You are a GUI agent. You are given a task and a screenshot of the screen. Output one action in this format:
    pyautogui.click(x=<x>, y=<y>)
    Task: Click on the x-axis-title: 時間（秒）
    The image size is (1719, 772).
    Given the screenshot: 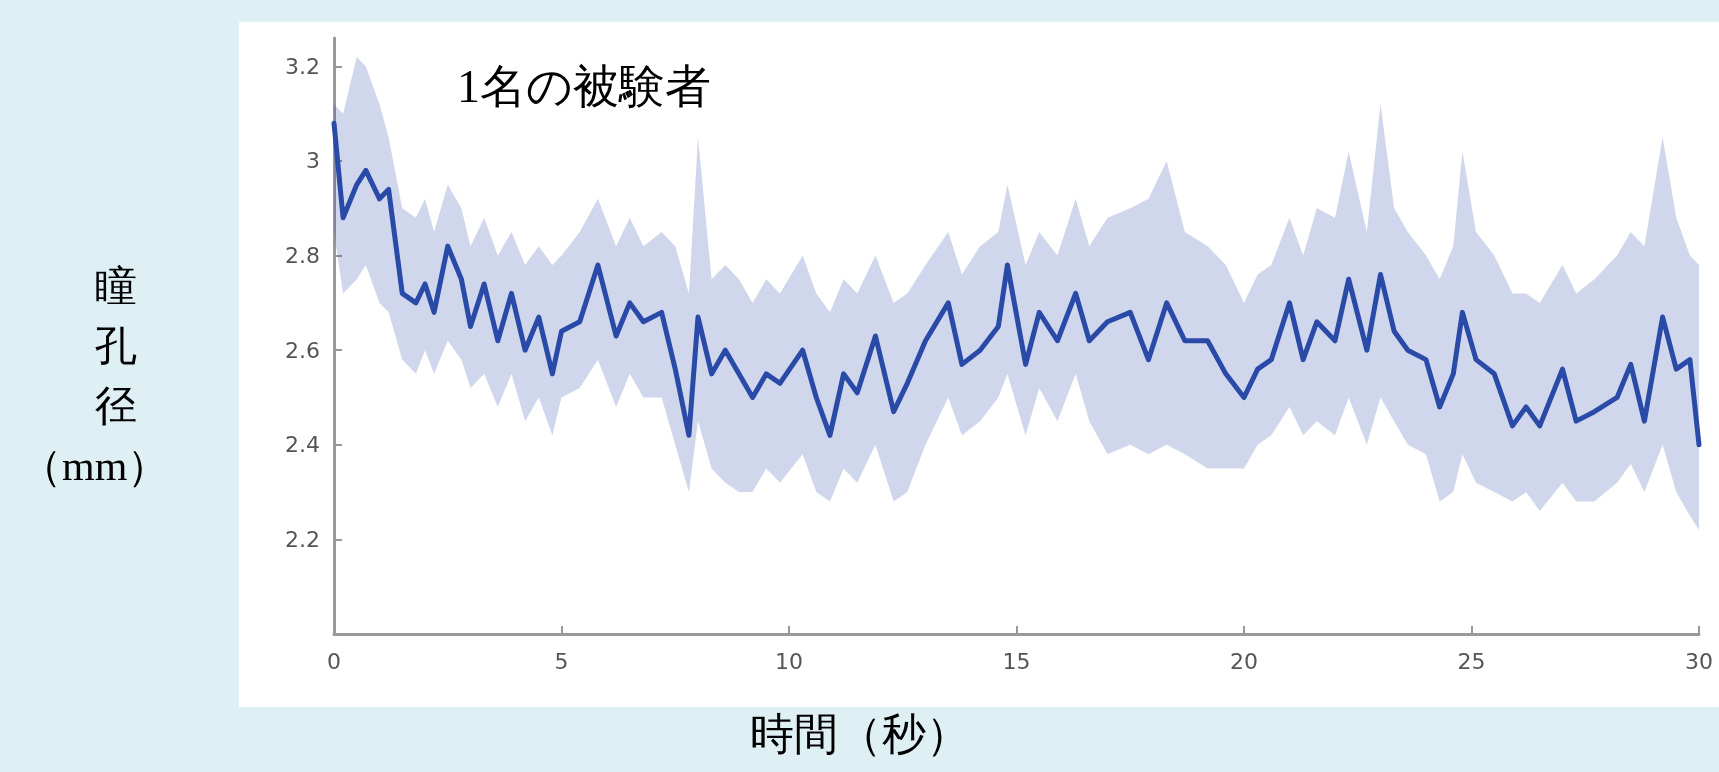 What is the action you would take?
    pyautogui.click(x=859, y=734)
    